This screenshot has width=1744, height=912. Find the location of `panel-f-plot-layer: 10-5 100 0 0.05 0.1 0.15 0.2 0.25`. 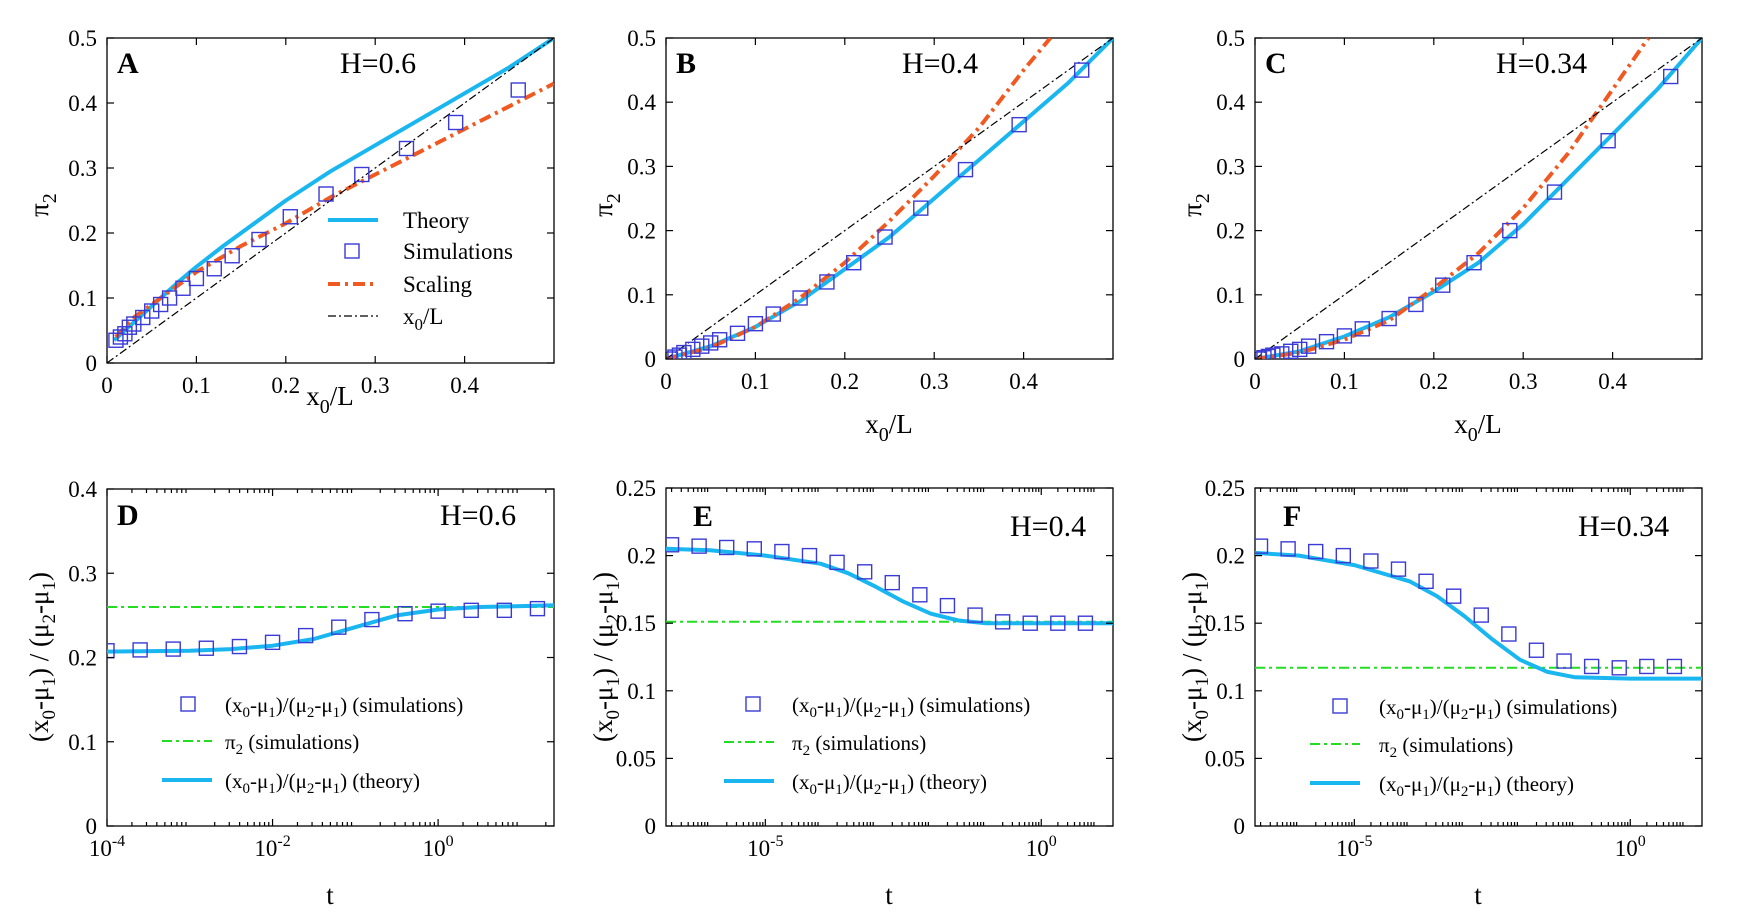

panel-f-plot-layer: 10-5 100 0 0.05 0.1 0.15 0.2 0.25 is located at coordinates (1453, 668).